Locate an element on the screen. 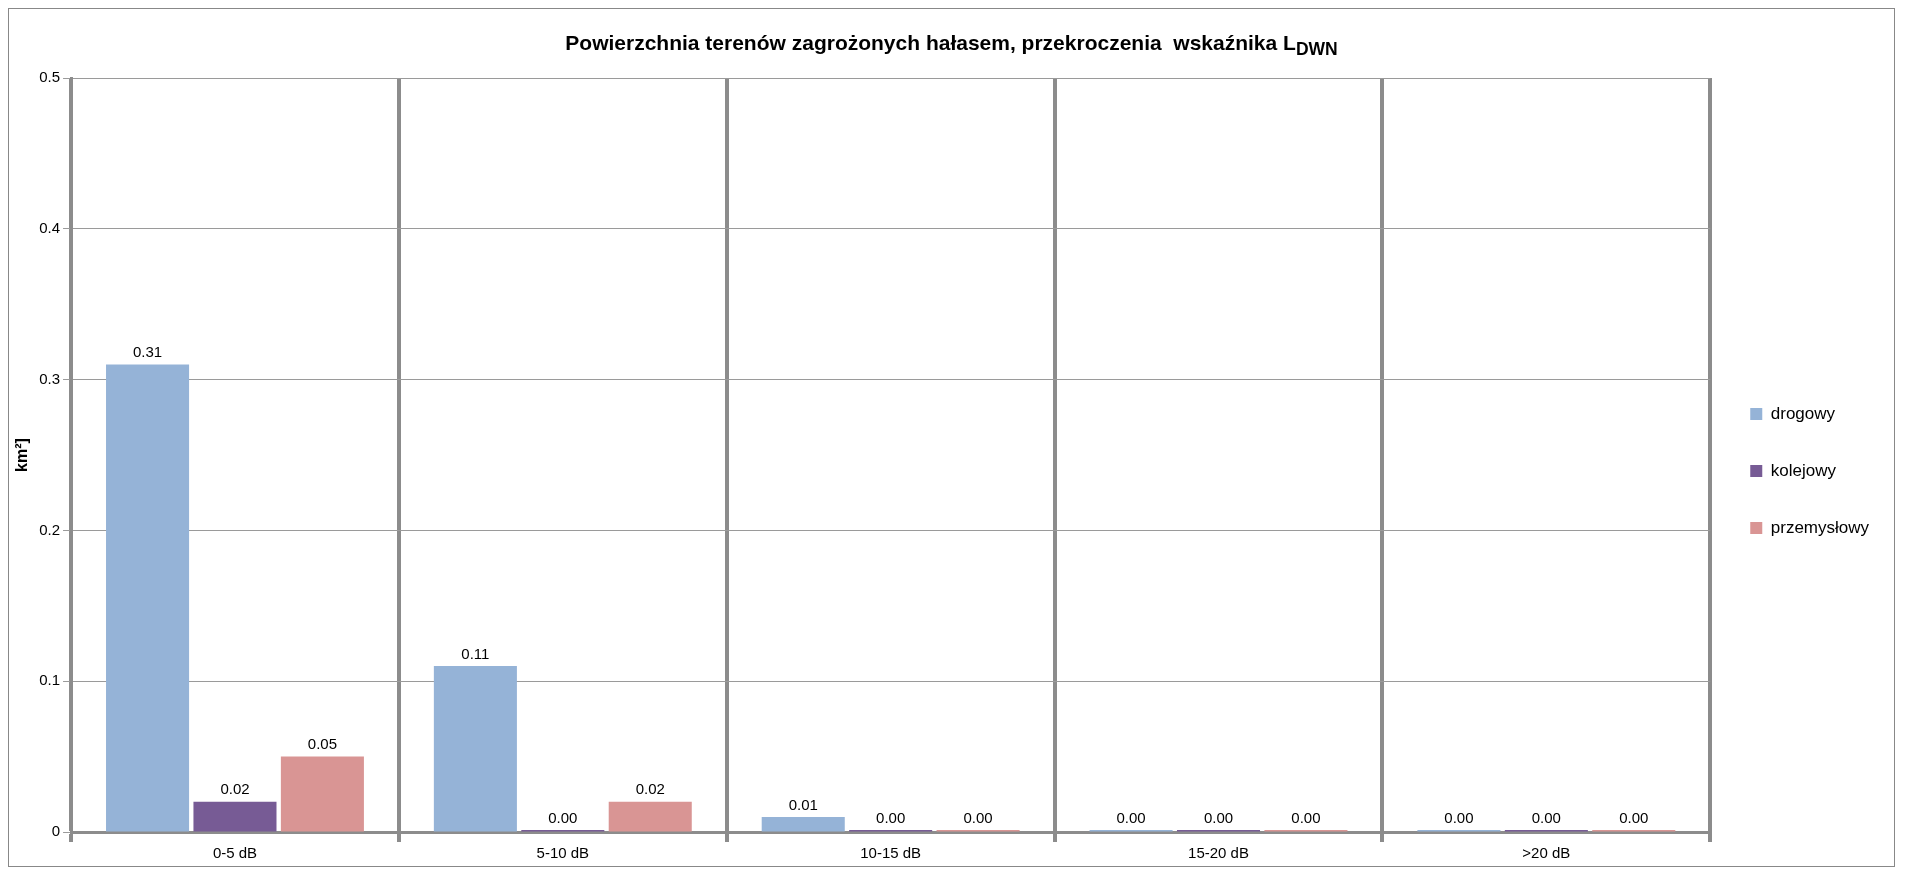 The width and height of the screenshot is (1905, 884). y-tick-label: 0.1 is located at coordinates (50, 680).